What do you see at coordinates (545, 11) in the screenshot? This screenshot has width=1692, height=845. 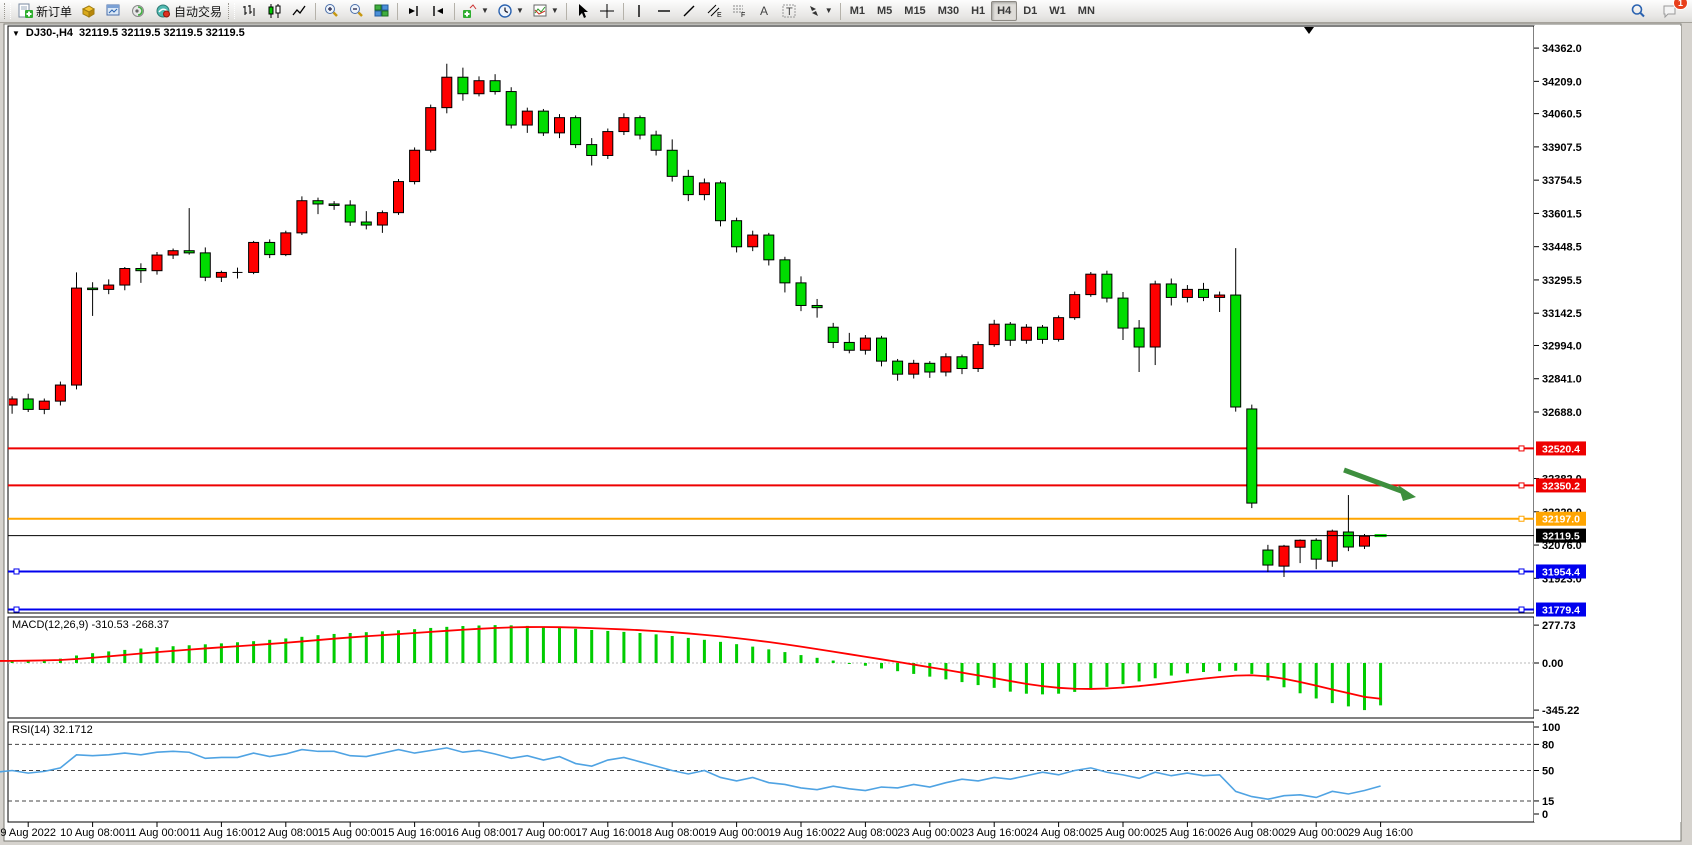 I see `templates-button: ▼` at bounding box center [545, 11].